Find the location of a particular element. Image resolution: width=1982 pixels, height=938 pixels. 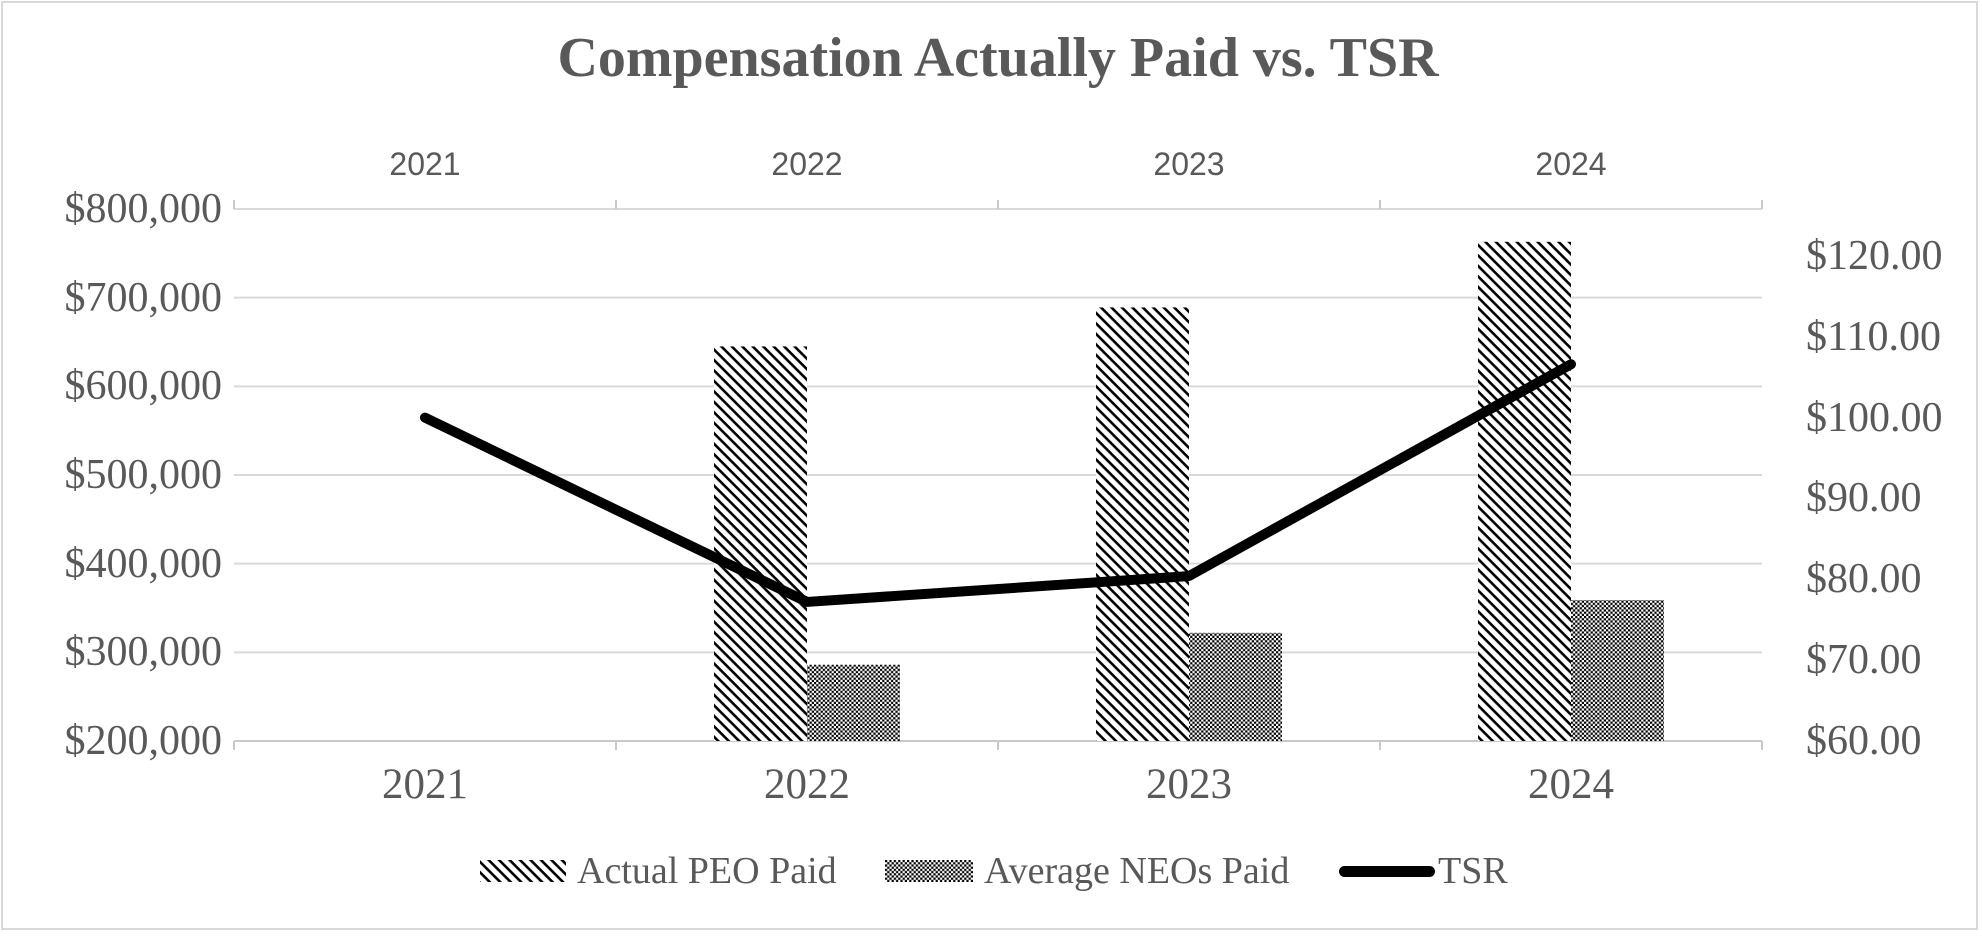

bar-average-neos-paid-2023 is located at coordinates (1235, 686).